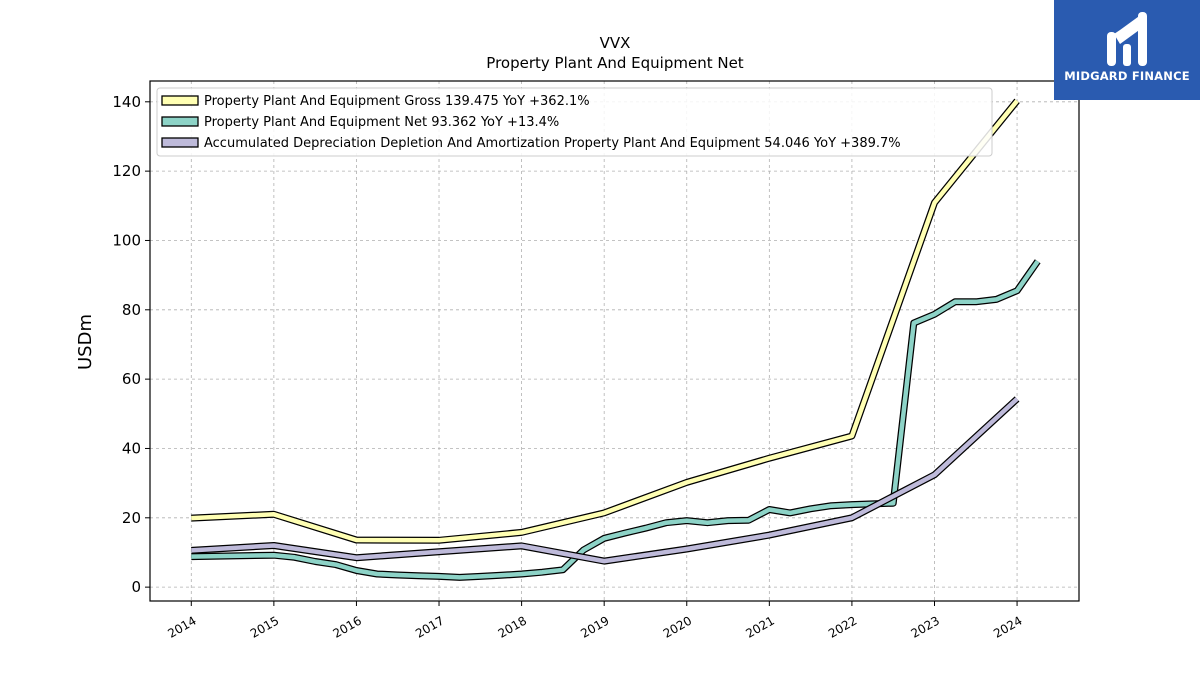 This screenshot has width=1200, height=675. What do you see at coordinates (346, 626) in the screenshot?
I see `x-tick-label: 2016` at bounding box center [346, 626].